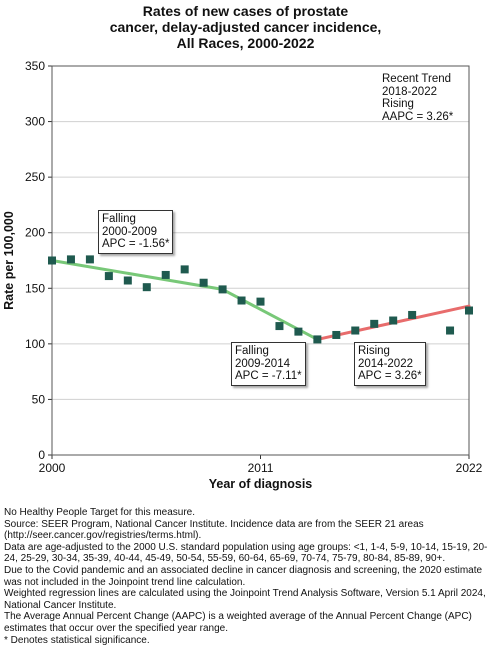  Describe the element at coordinates (35, 288) in the screenshot. I see `y-tick-label: 150` at that location.